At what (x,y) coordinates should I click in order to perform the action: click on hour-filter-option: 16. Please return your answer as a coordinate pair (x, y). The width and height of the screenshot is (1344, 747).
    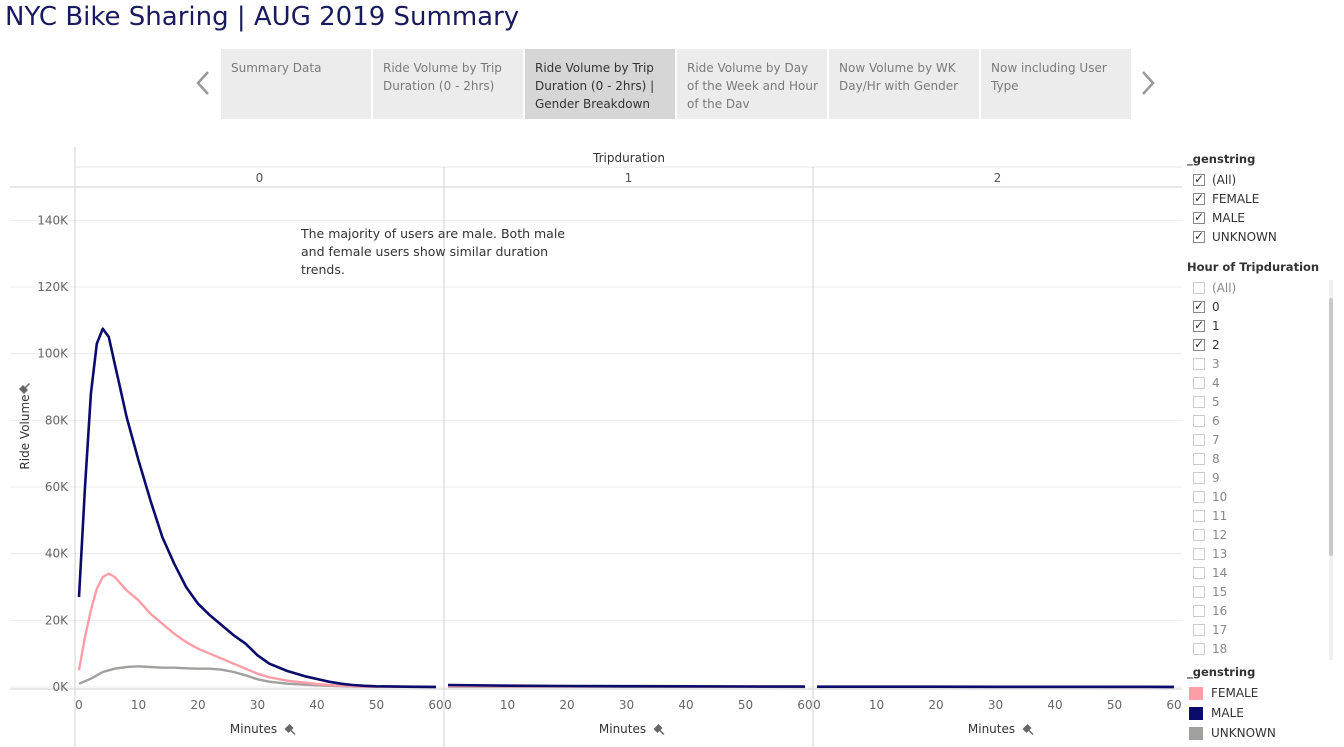
    Looking at the image, I should click on (1262, 610).